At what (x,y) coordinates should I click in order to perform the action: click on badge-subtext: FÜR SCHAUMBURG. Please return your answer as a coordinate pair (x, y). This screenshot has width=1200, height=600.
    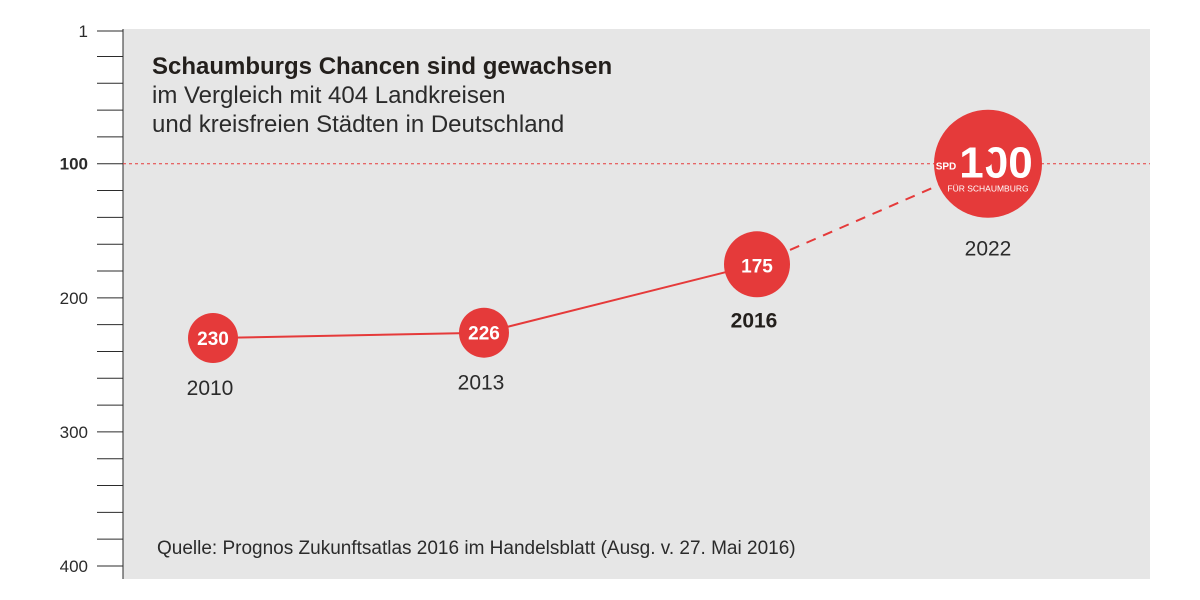
    Looking at the image, I should click on (987, 189).